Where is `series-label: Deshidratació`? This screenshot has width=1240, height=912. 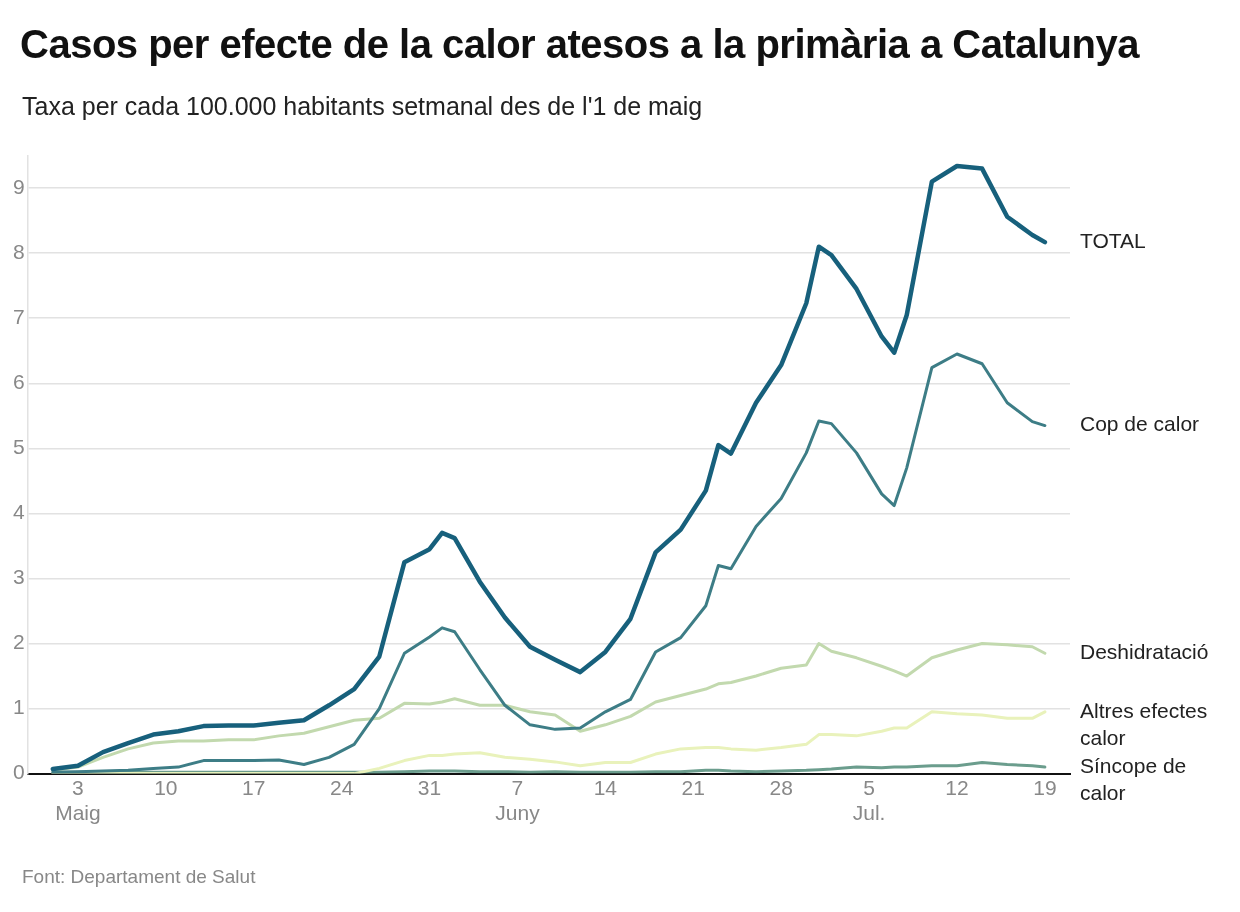
series-label: Deshidratació is located at coordinates (1144, 652).